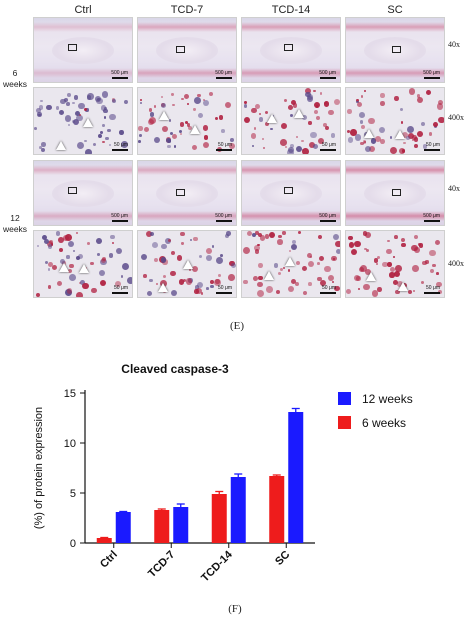 This screenshot has width=474, height=620. Describe the element at coordinates (109, 560) in the screenshot. I see `x-tick-label: Ctrl` at that location.